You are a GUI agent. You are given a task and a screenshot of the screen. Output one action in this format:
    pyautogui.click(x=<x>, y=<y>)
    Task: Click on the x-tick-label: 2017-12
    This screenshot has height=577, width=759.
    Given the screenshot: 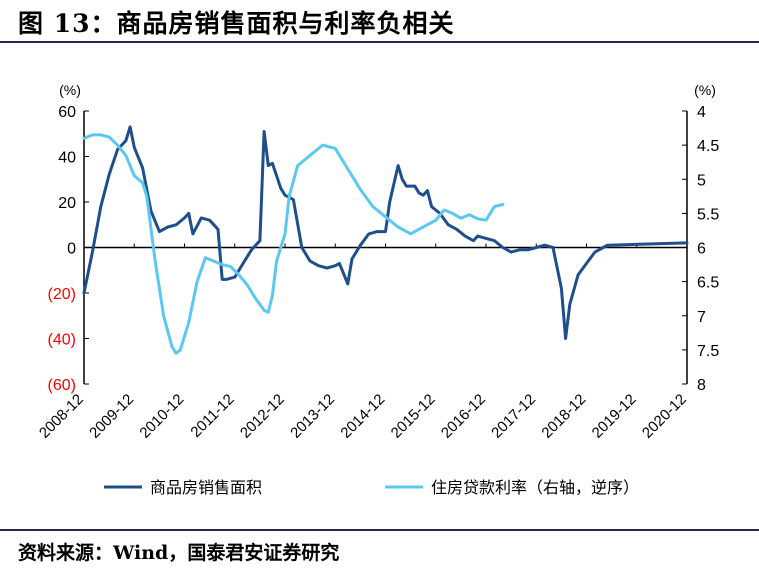 What is the action you would take?
    pyautogui.click(x=513, y=416)
    